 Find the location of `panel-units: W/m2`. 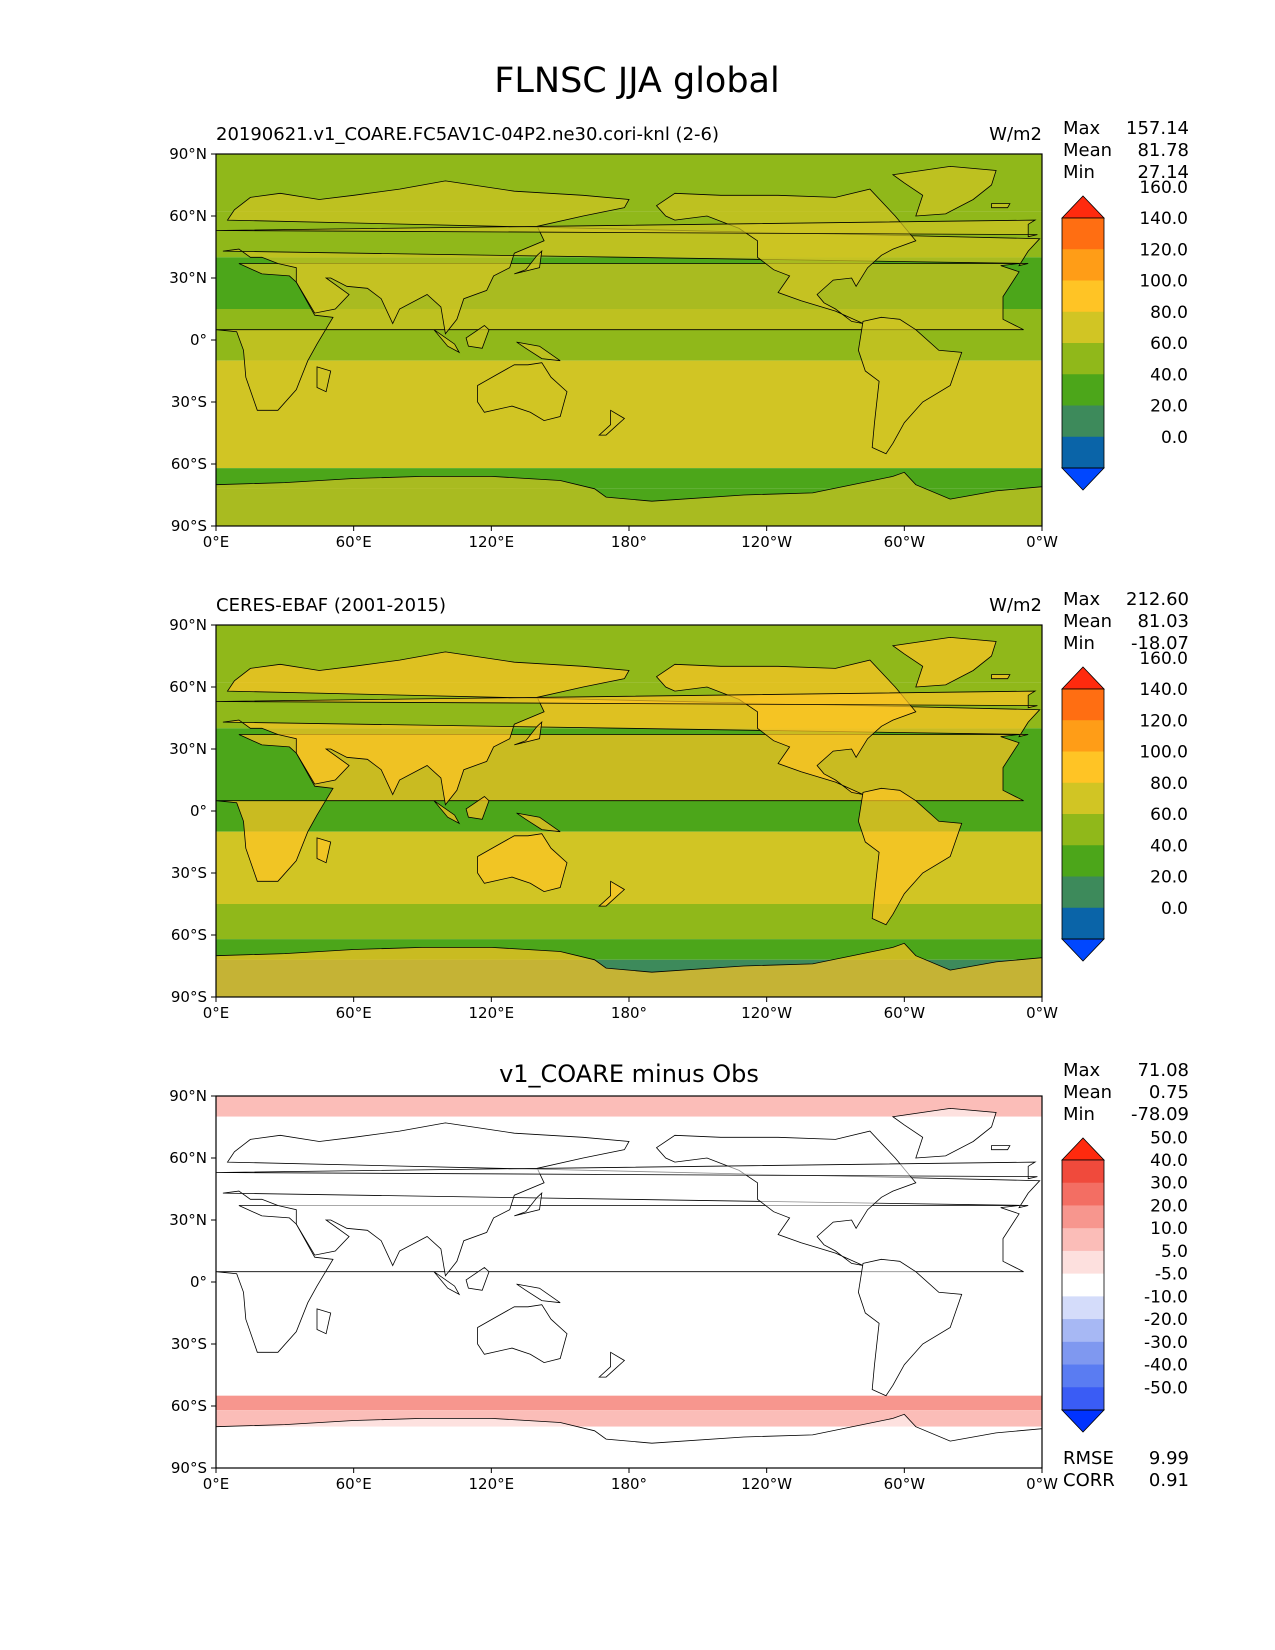

panel-units: W/m2 is located at coordinates (1015, 134).